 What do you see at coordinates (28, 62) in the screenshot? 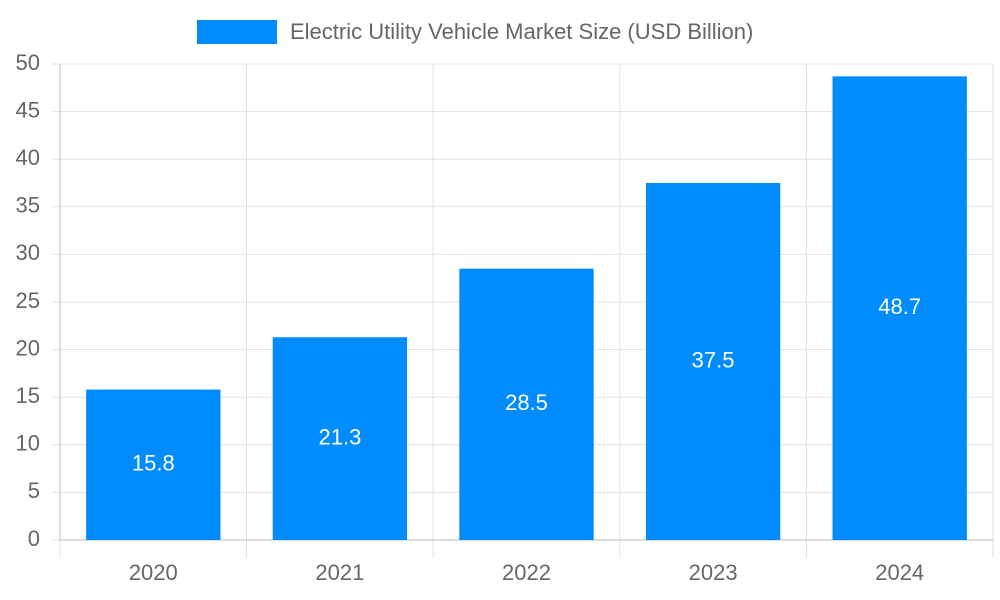
I see `y-tick-label: 50` at bounding box center [28, 62].